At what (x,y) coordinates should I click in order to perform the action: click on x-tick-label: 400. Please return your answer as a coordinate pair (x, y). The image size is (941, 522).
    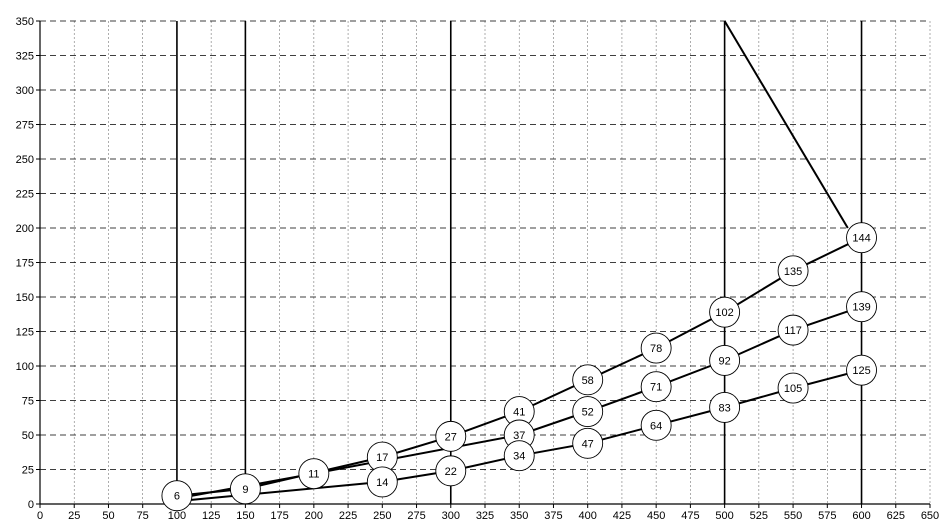
    Looking at the image, I should click on (588, 516).